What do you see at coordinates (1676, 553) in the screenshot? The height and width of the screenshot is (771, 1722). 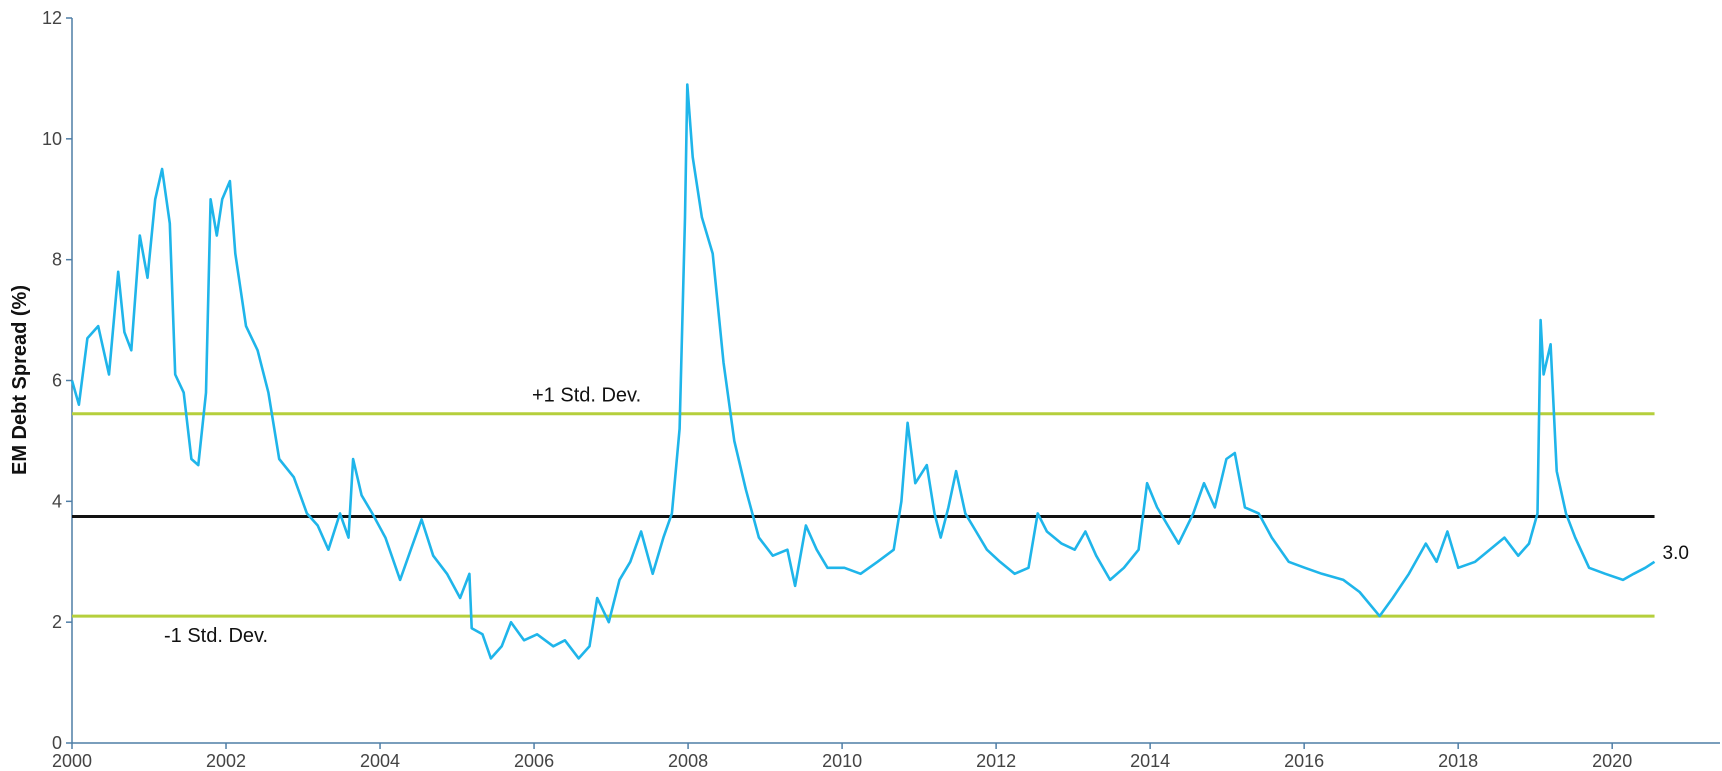 I see `value-label: 3.0` at bounding box center [1676, 553].